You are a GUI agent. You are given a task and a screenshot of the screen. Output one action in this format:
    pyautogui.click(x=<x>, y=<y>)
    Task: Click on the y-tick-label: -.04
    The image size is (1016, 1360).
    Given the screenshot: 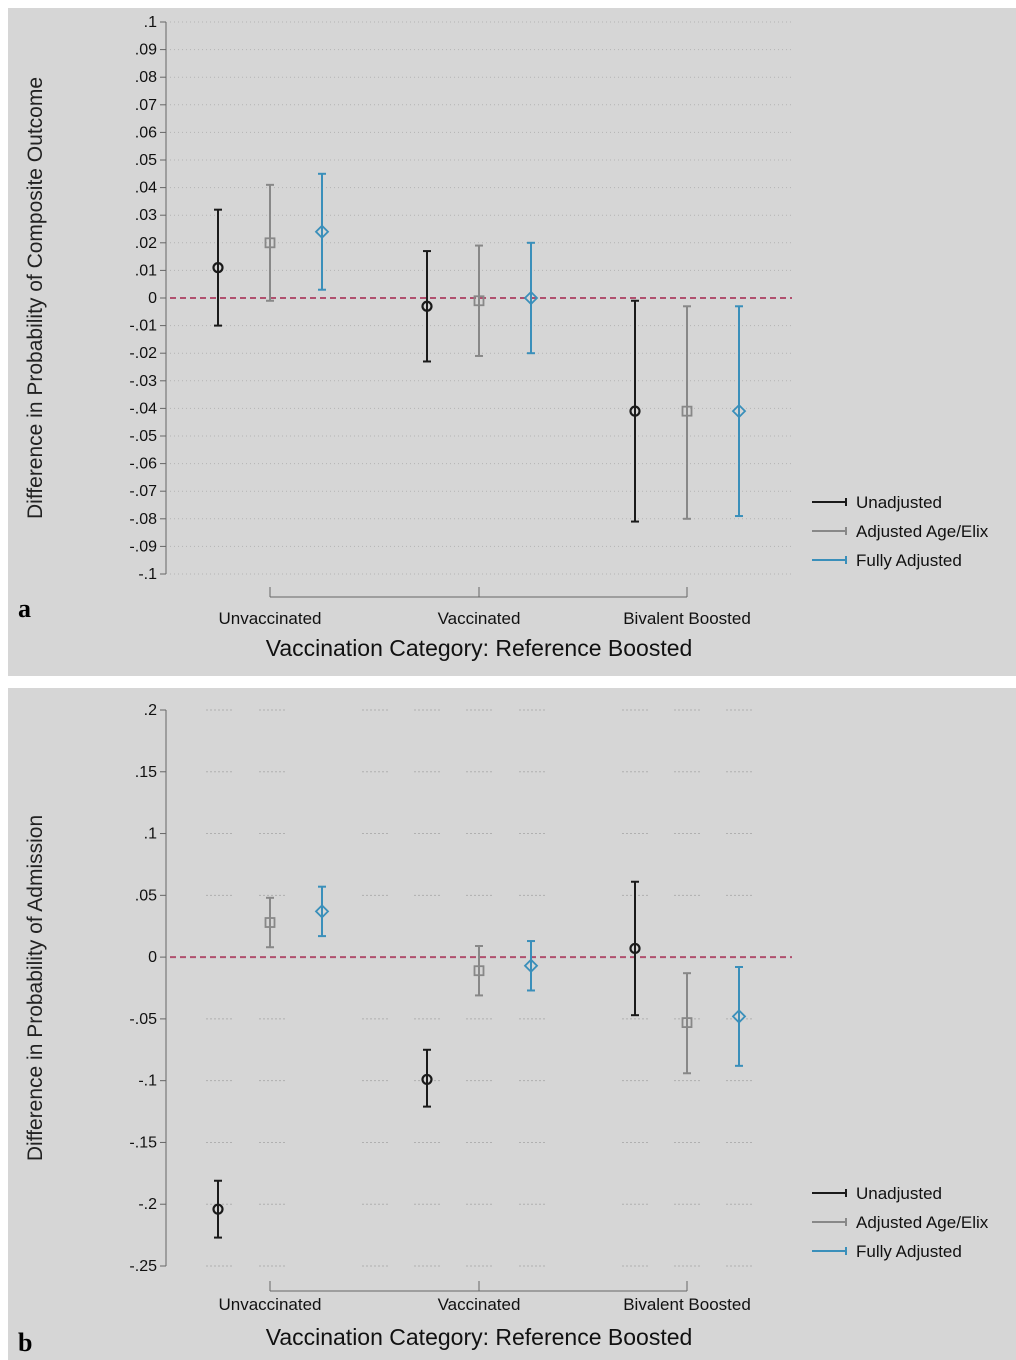 What is the action you would take?
    pyautogui.click(x=143, y=408)
    